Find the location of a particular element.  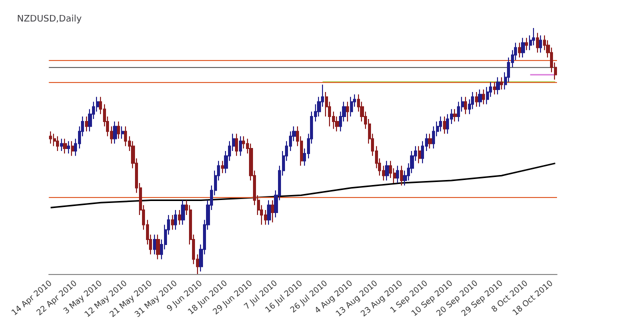

chart-title: NZDUSD,Daily is located at coordinates (49, 19).